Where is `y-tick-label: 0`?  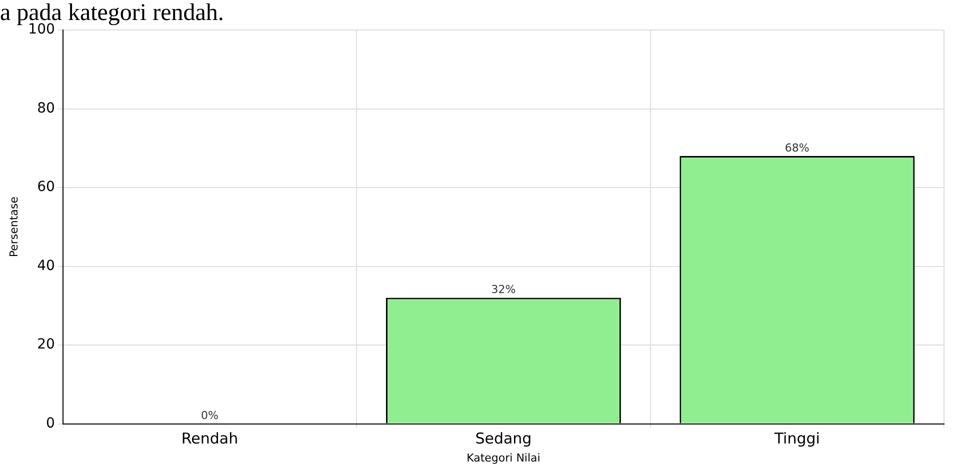 y-tick-label: 0 is located at coordinates (50, 423).